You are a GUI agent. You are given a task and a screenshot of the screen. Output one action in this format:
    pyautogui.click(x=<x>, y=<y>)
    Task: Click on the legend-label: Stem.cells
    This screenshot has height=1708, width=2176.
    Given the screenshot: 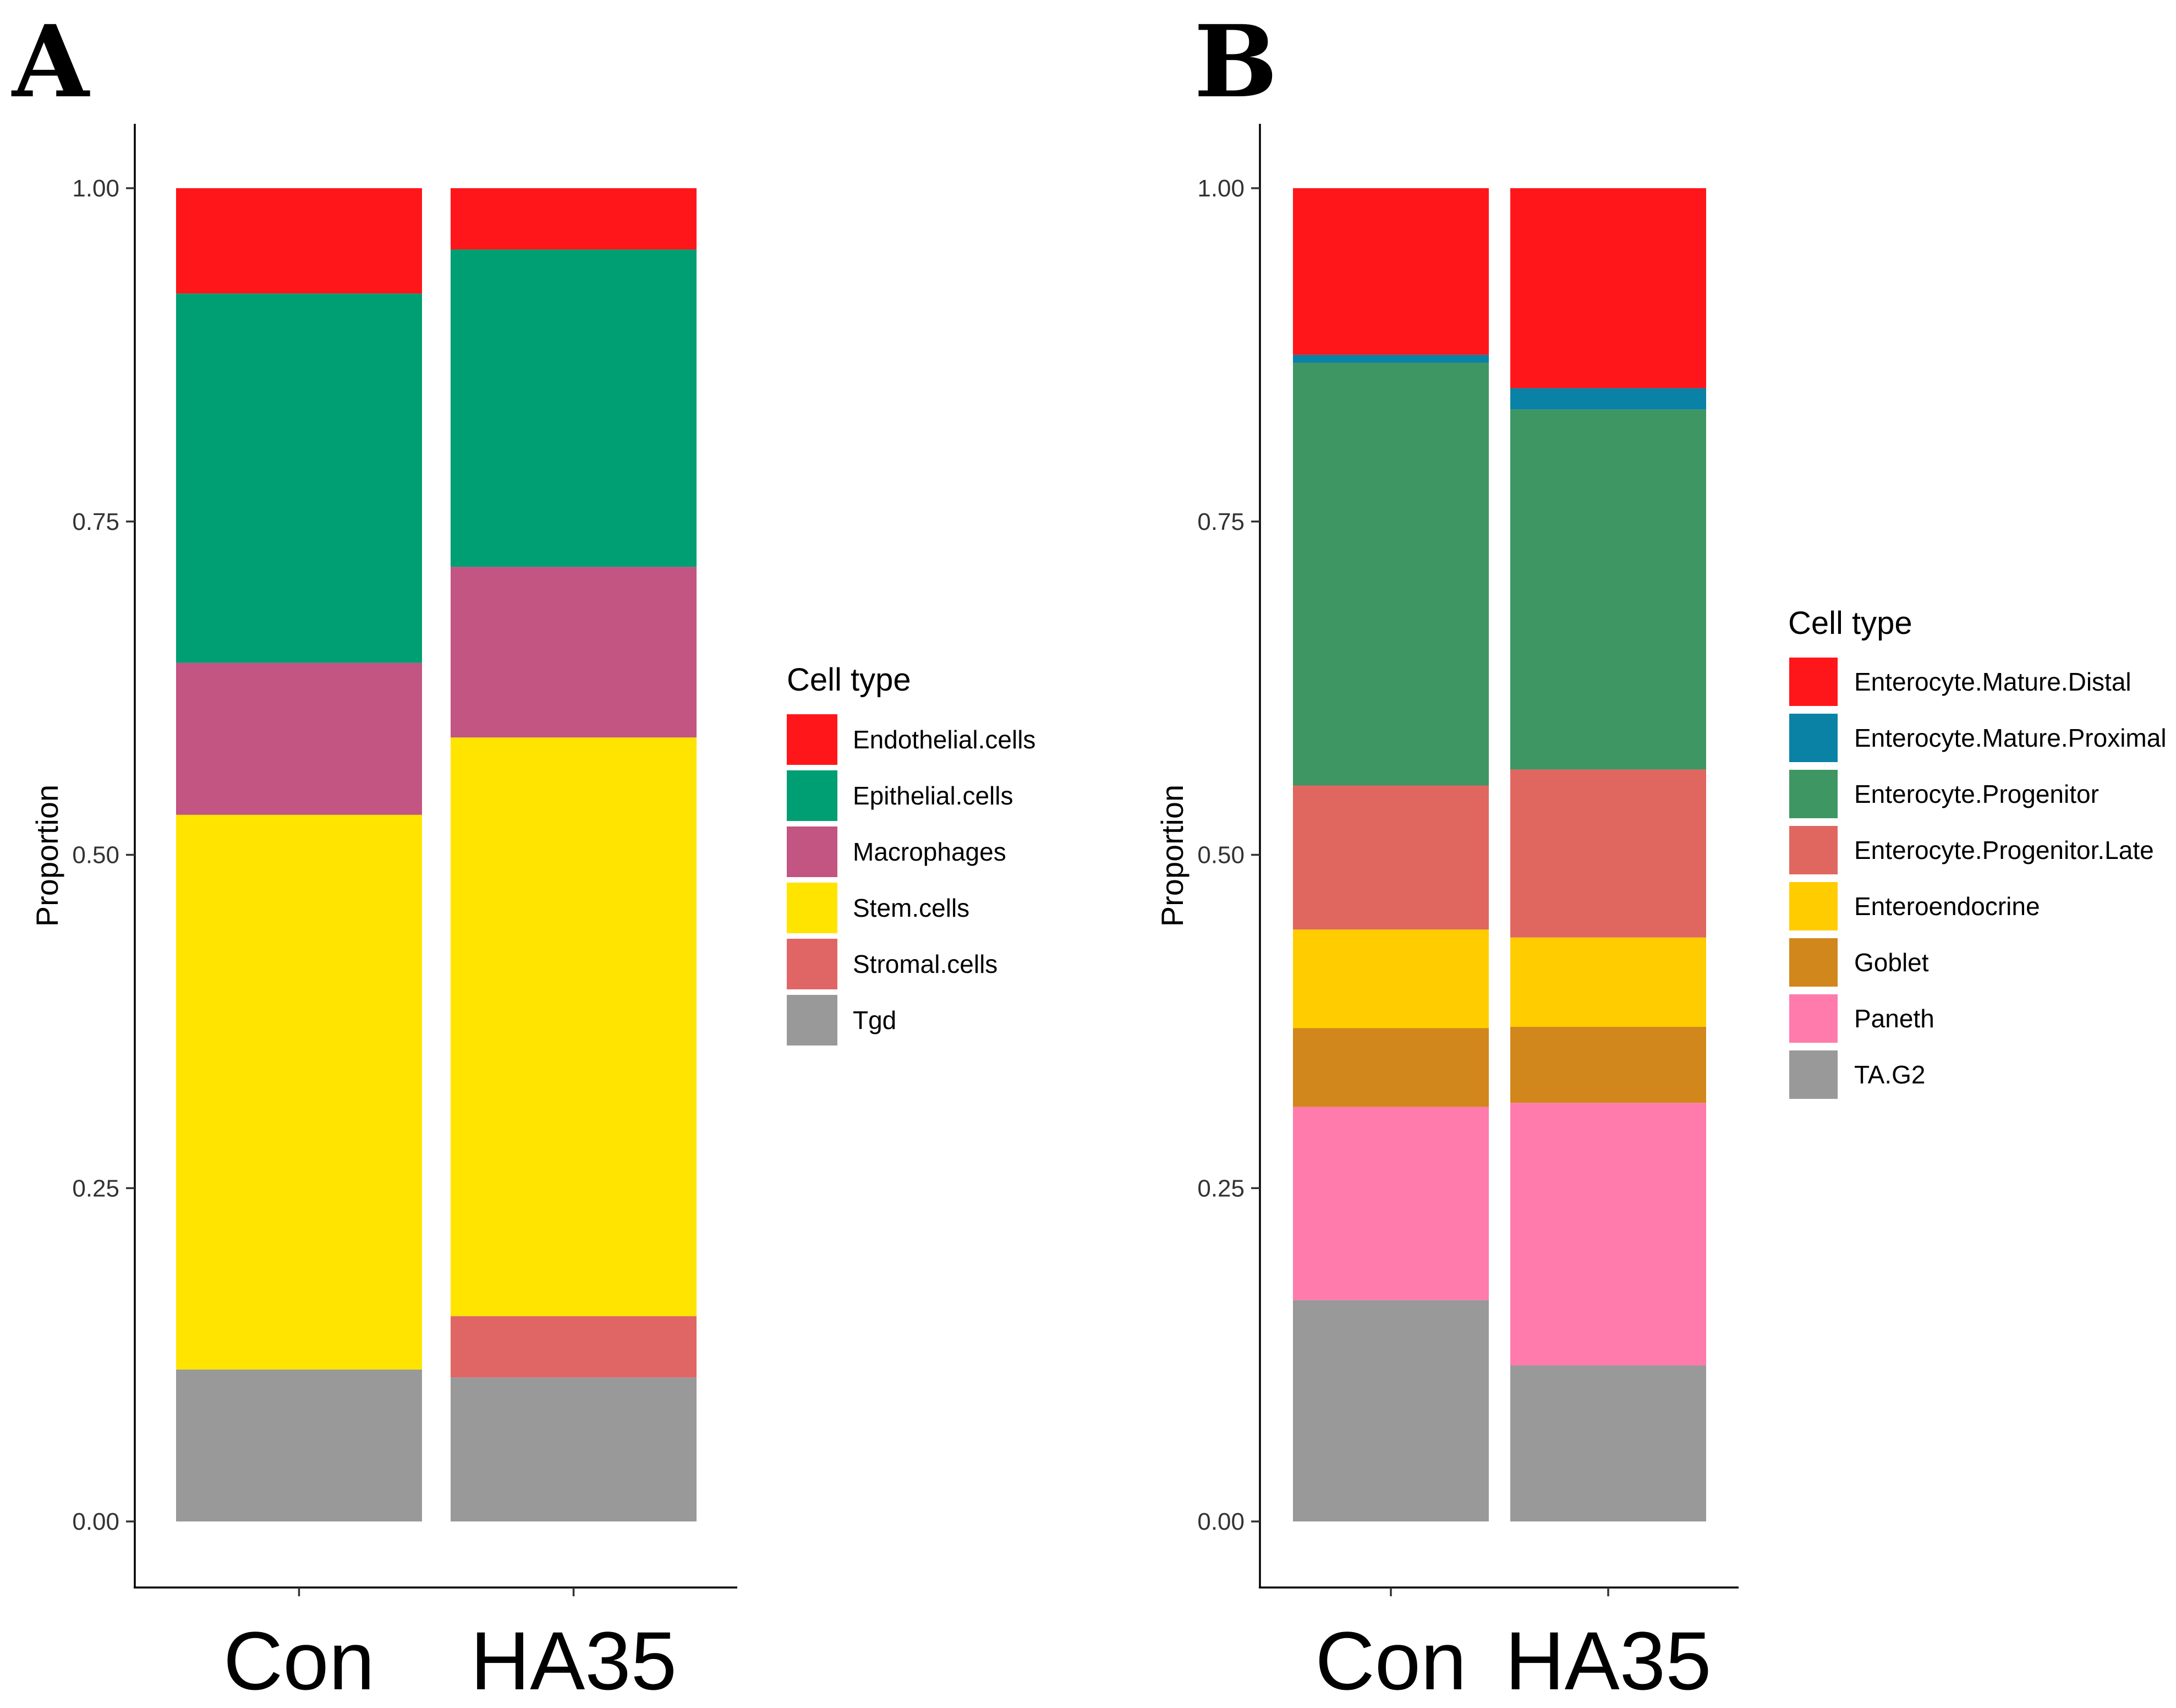 What is the action you would take?
    pyautogui.click(x=911, y=908)
    